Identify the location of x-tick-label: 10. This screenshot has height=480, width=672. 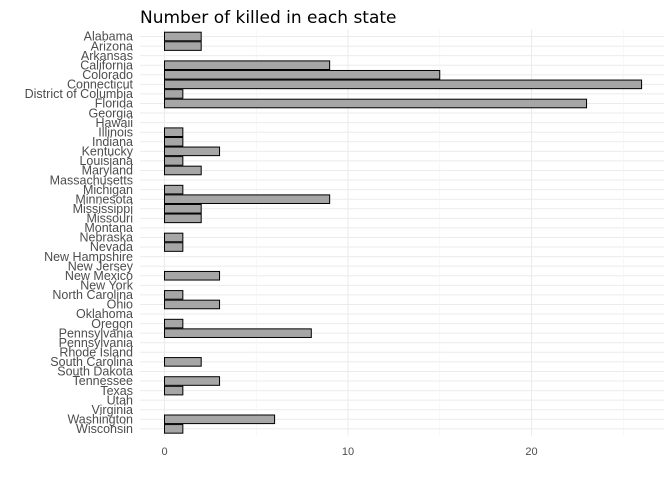
(348, 452).